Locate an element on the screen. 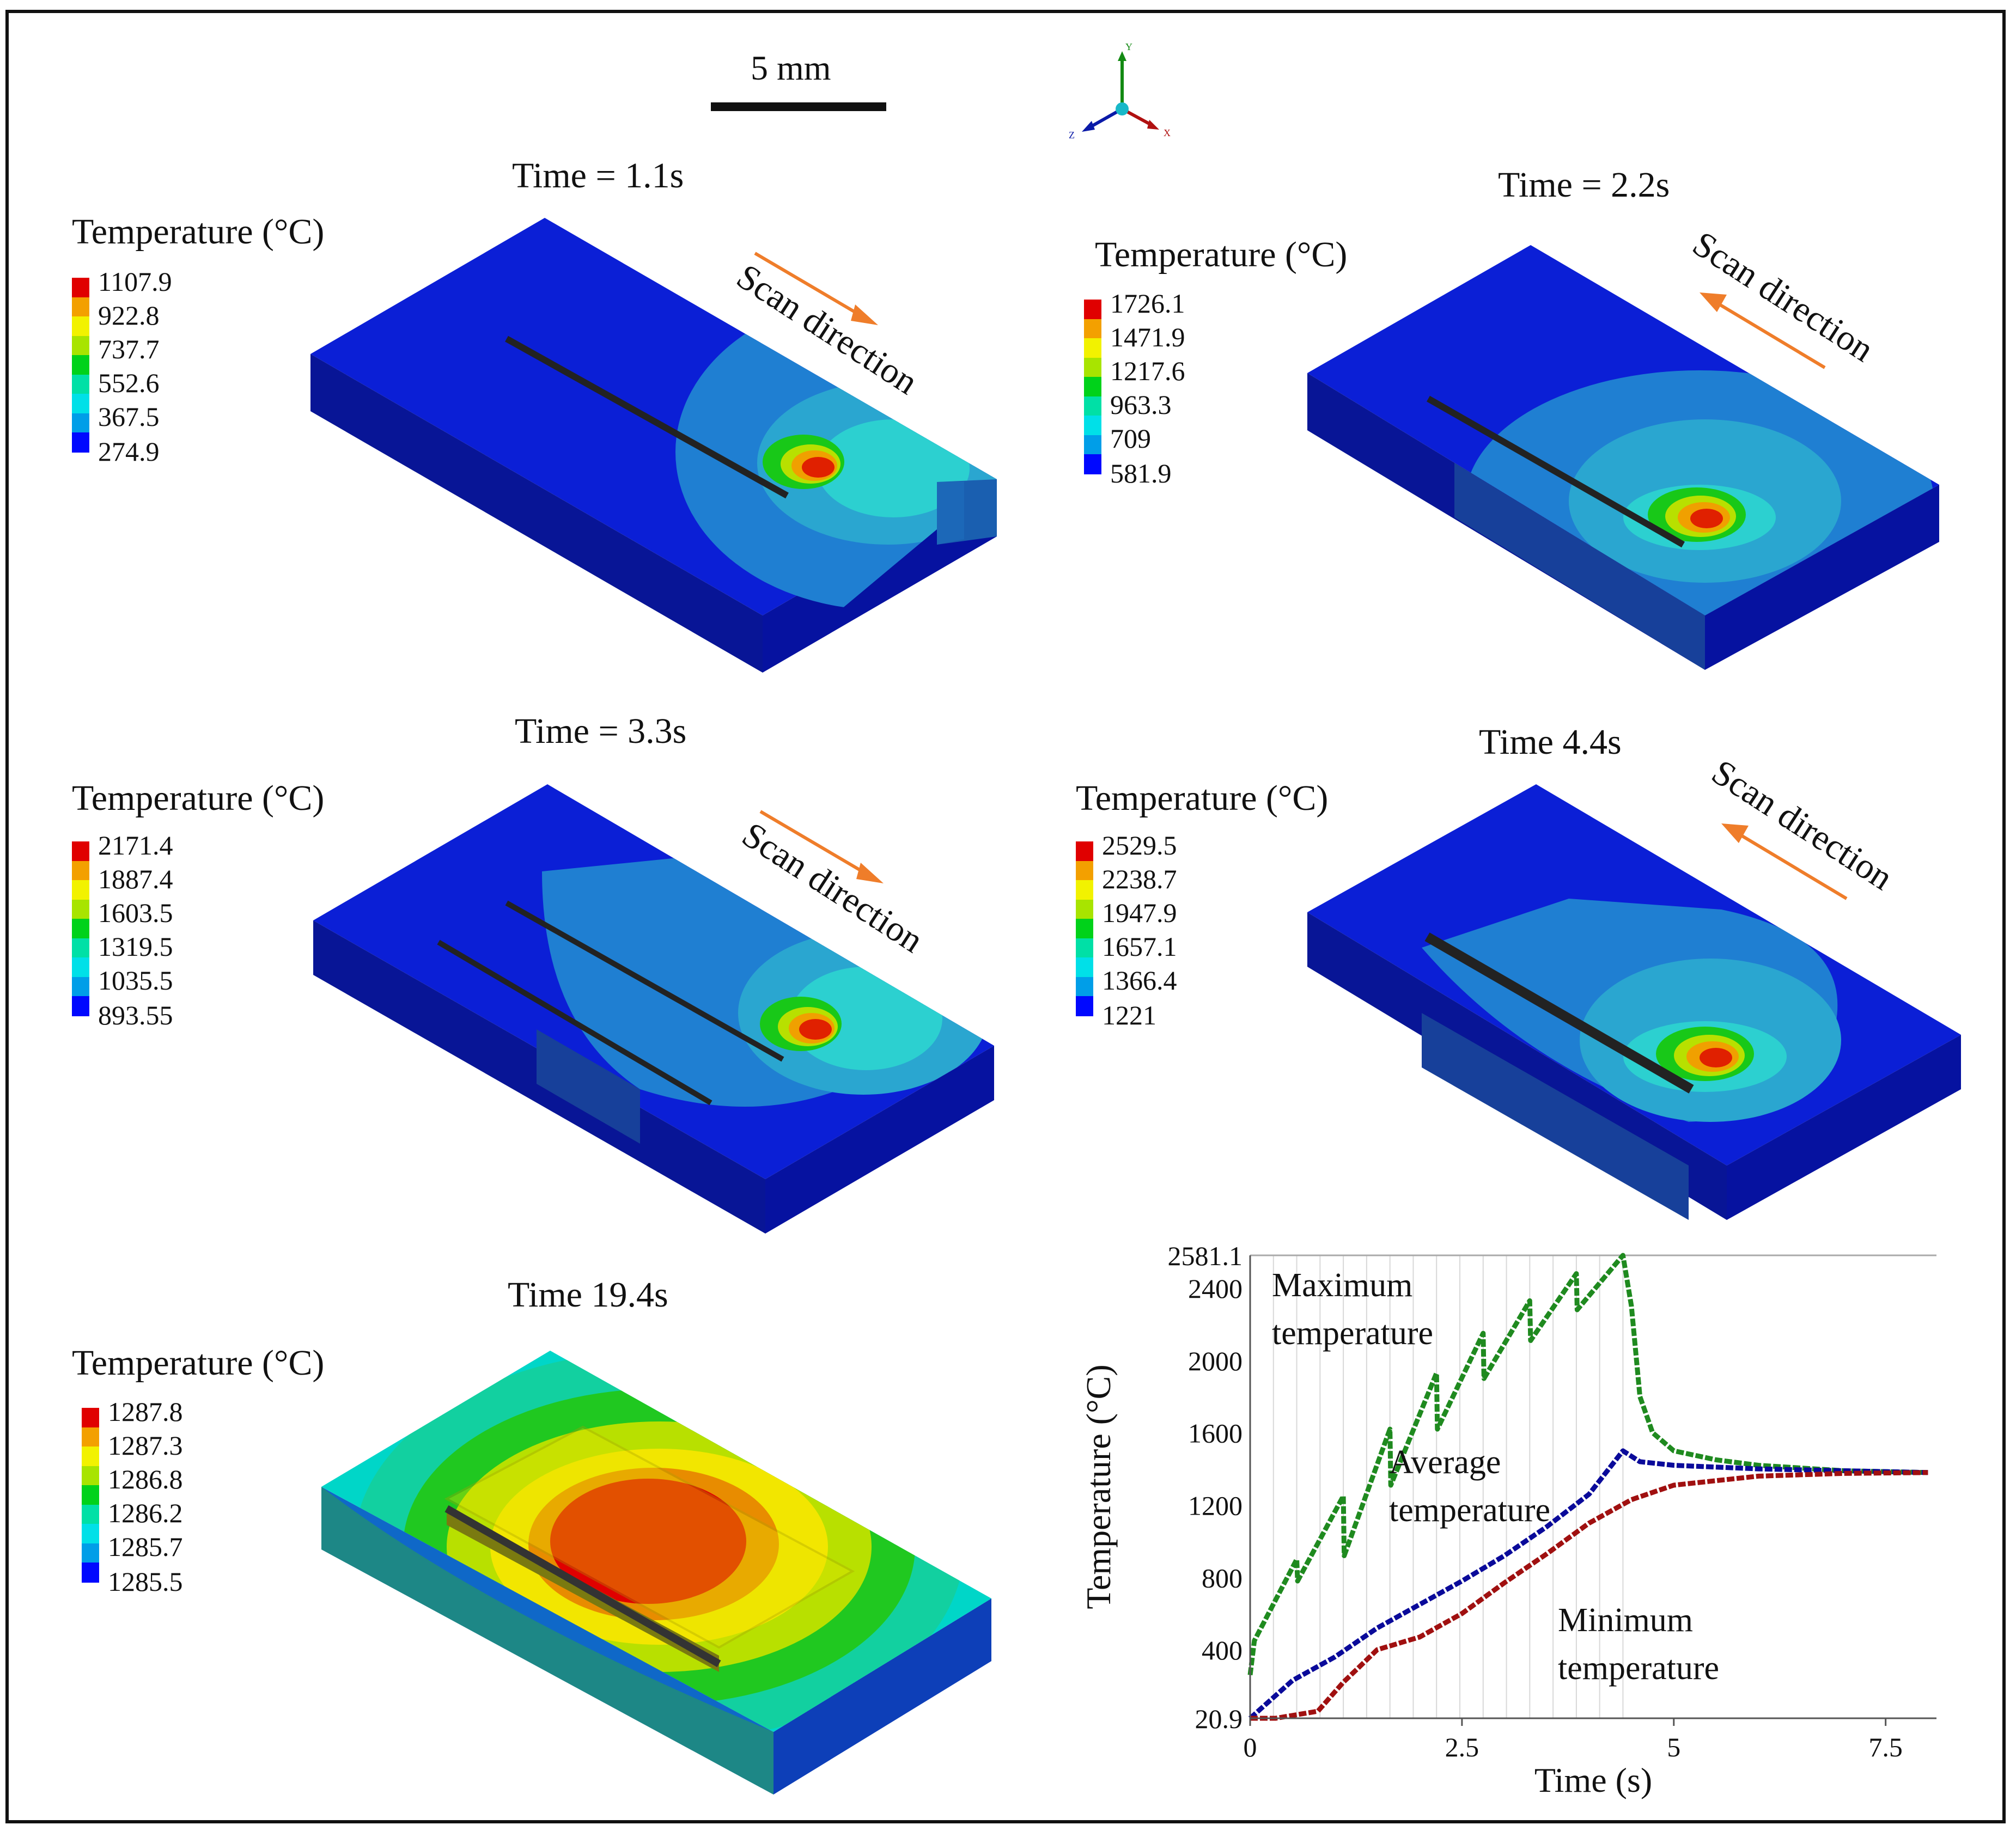 This screenshot has width=2016, height=1837. x-axis-label: X is located at coordinates (1167, 132).